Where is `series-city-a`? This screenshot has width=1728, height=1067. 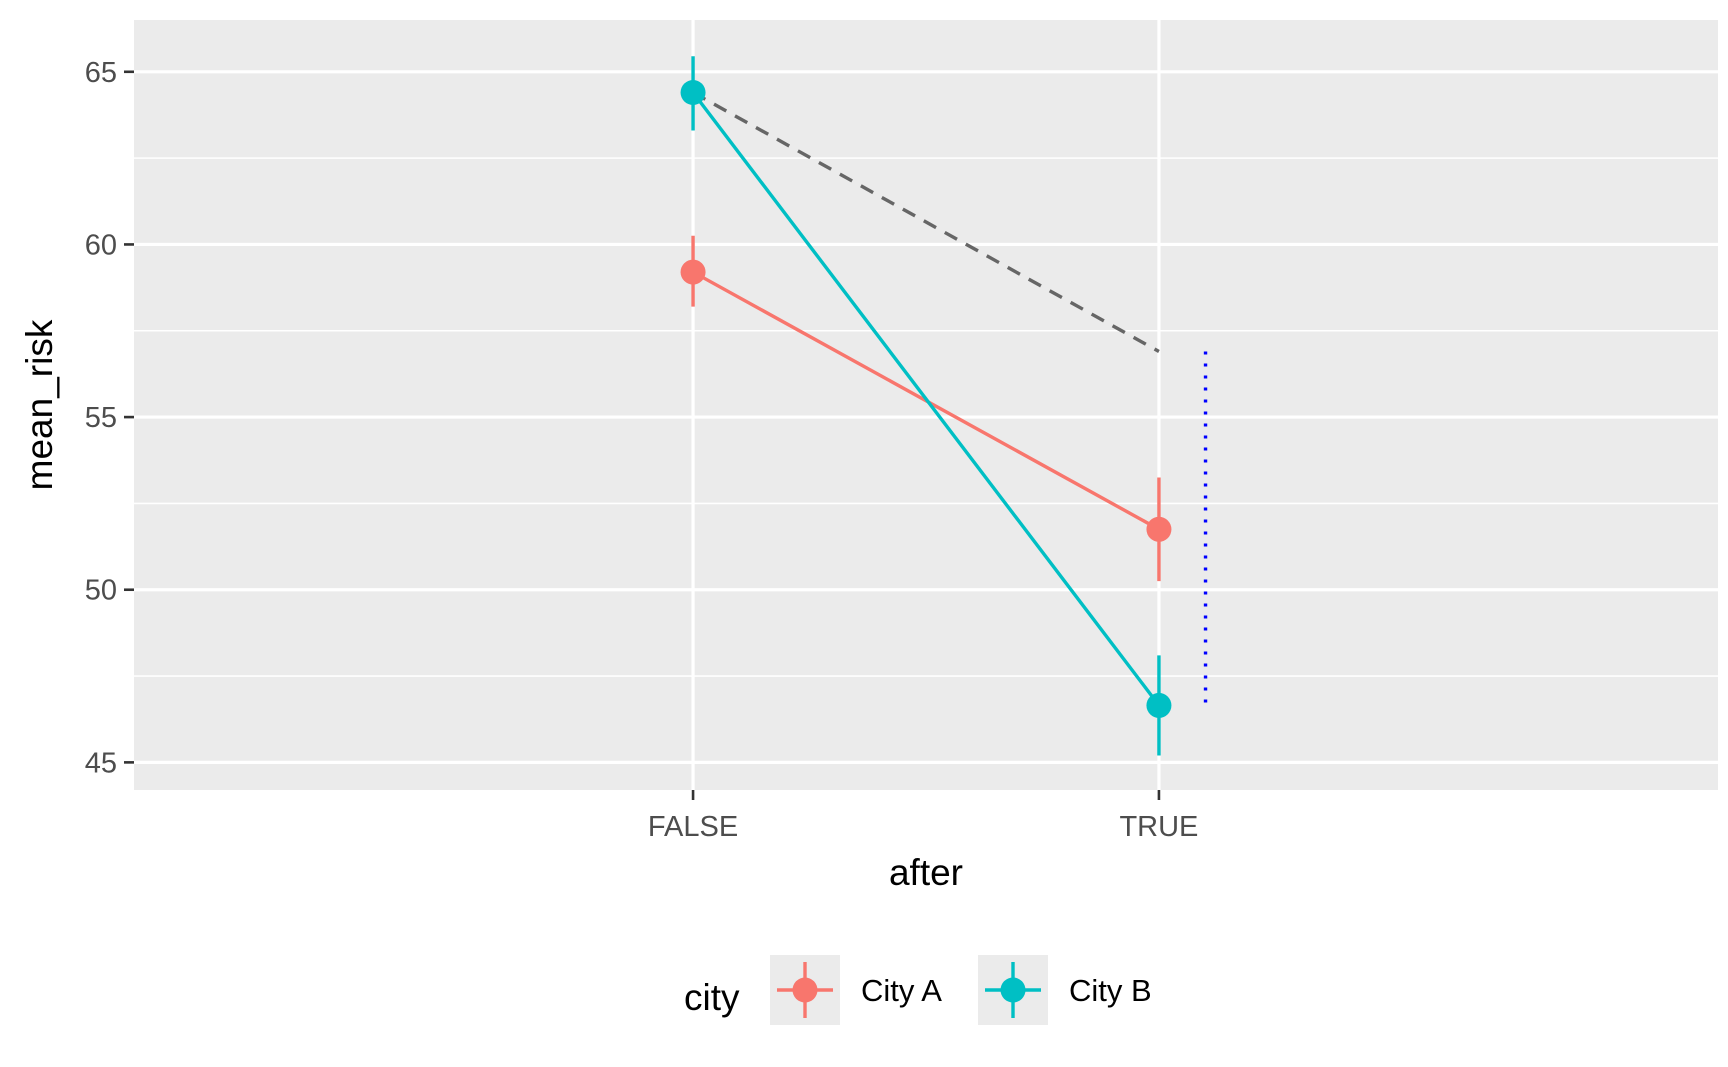 series-city-a is located at coordinates (926, 408).